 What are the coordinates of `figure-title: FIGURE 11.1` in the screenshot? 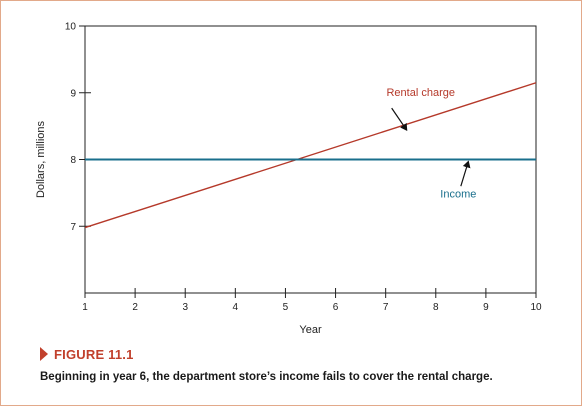 It's located at (87, 354).